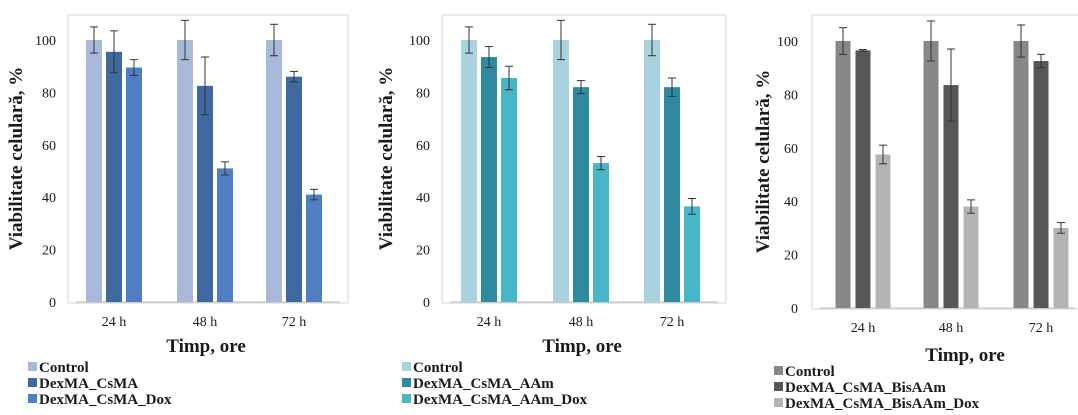 Image resolution: width=1078 pixels, height=415 pixels. Describe the element at coordinates (483, 384) in the screenshot. I see `legend-label: DexMA_CsMA_AAm` at that location.